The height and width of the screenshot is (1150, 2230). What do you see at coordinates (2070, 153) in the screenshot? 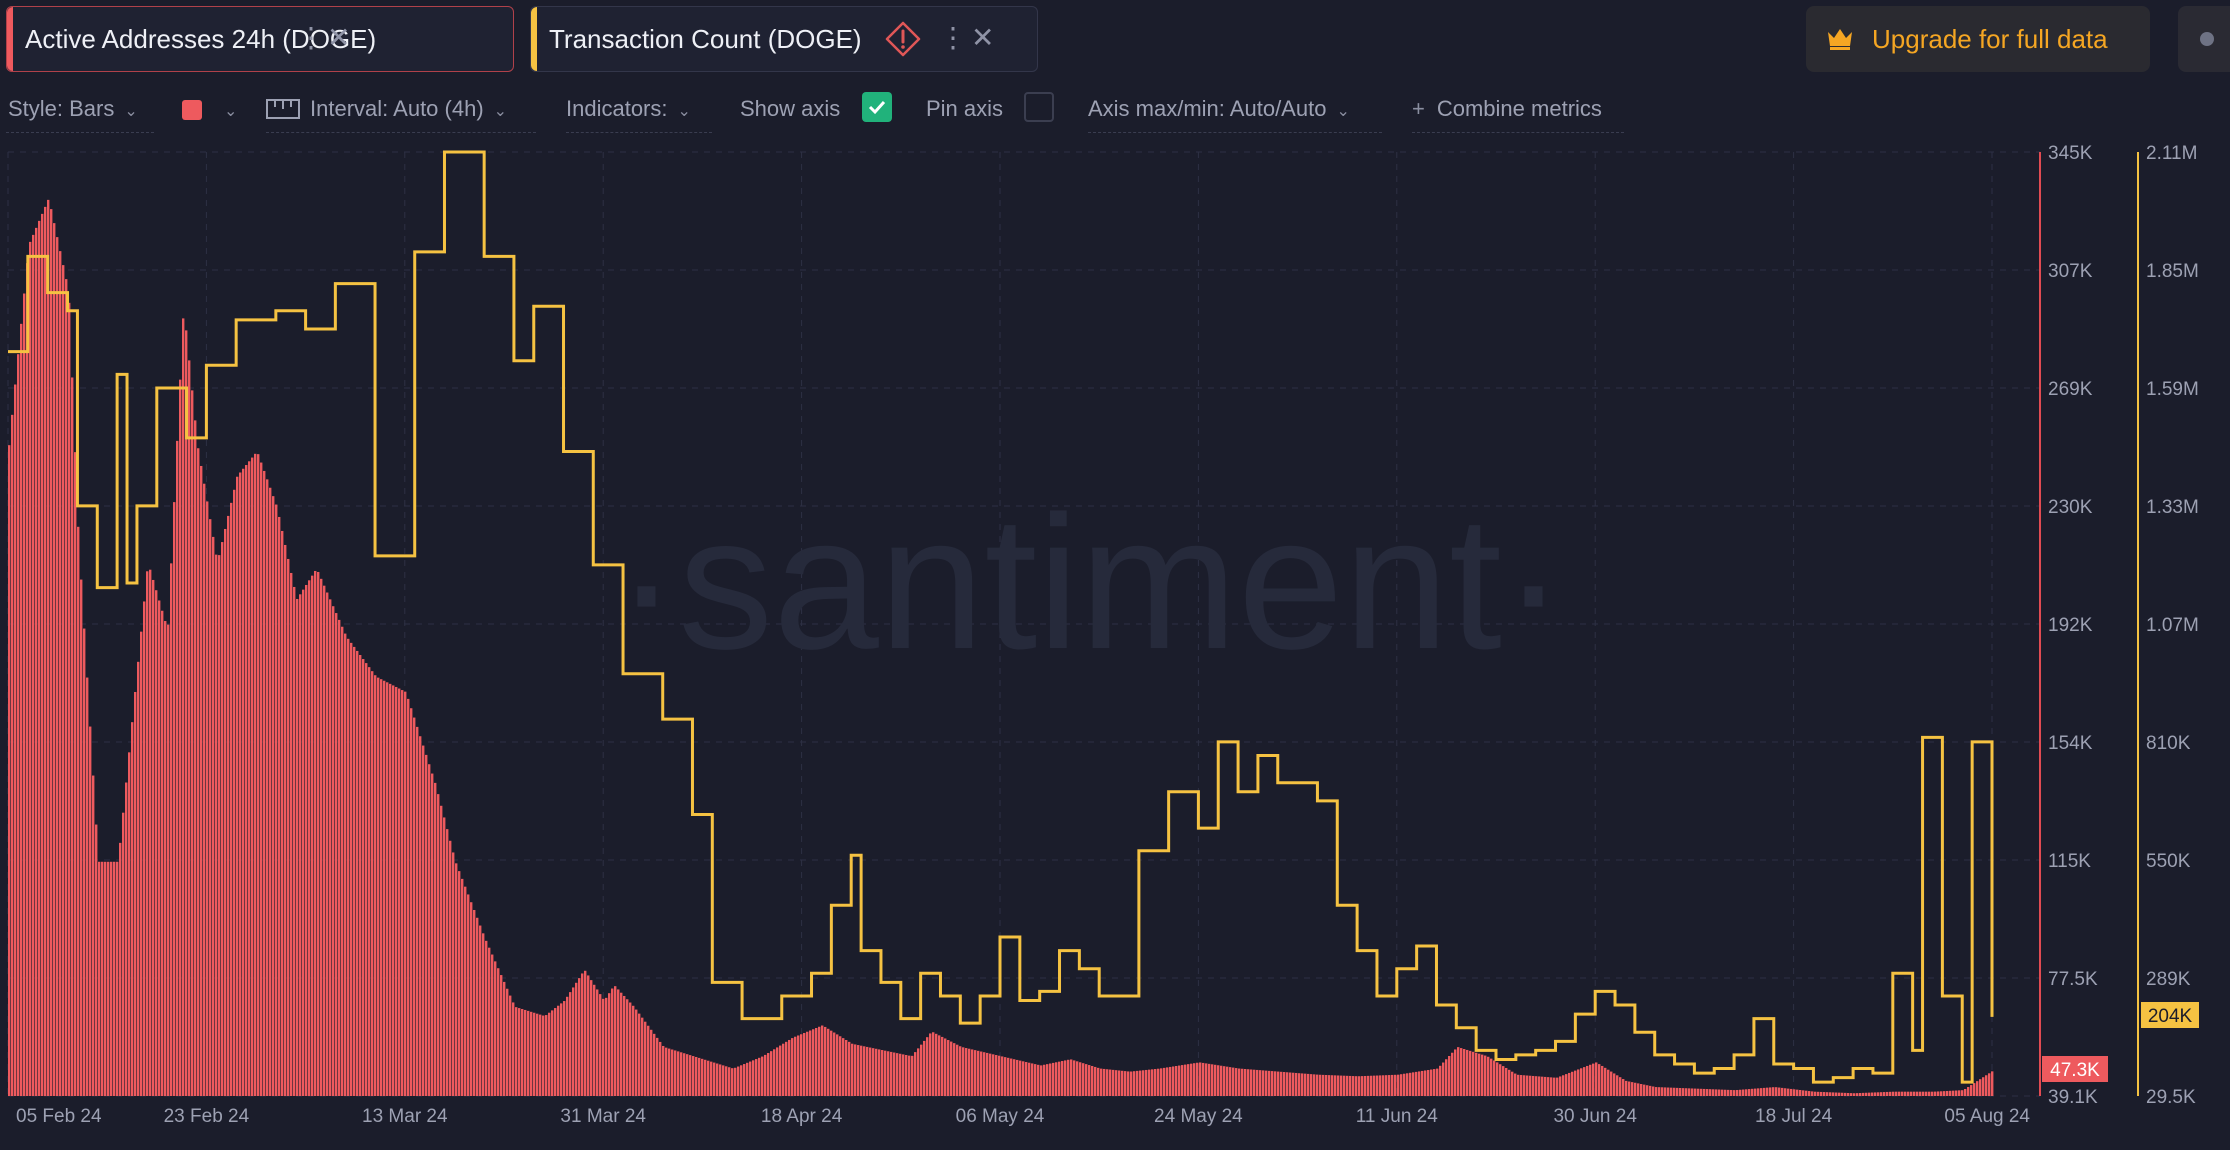
I see `left-tick-label: 345K` at bounding box center [2070, 153].